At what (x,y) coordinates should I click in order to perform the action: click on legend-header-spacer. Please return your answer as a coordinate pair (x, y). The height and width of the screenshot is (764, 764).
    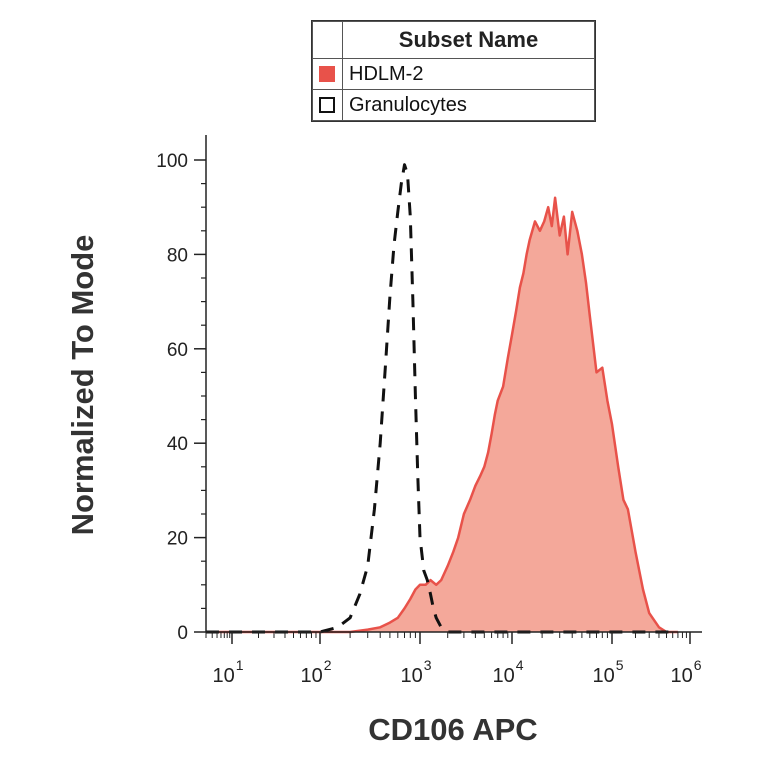
    Looking at the image, I should click on (327, 40).